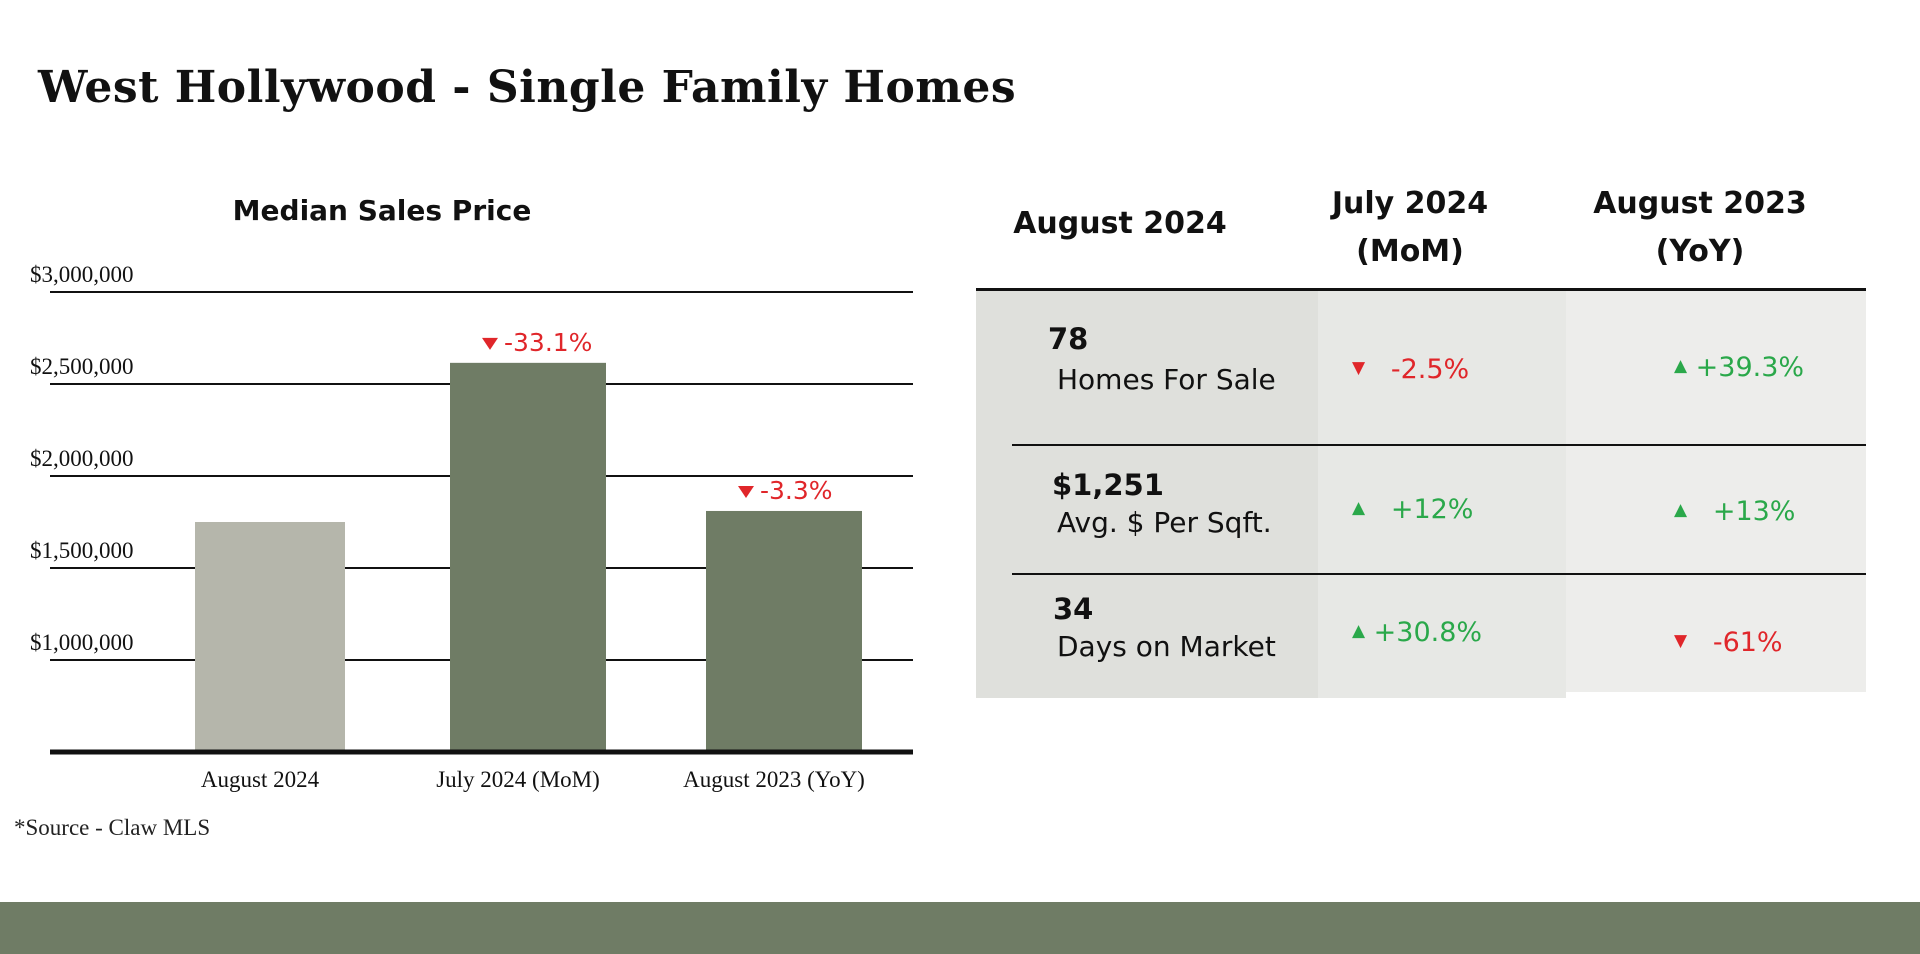  I want to click on bar-change-label: -3.3%, so click(796, 490).